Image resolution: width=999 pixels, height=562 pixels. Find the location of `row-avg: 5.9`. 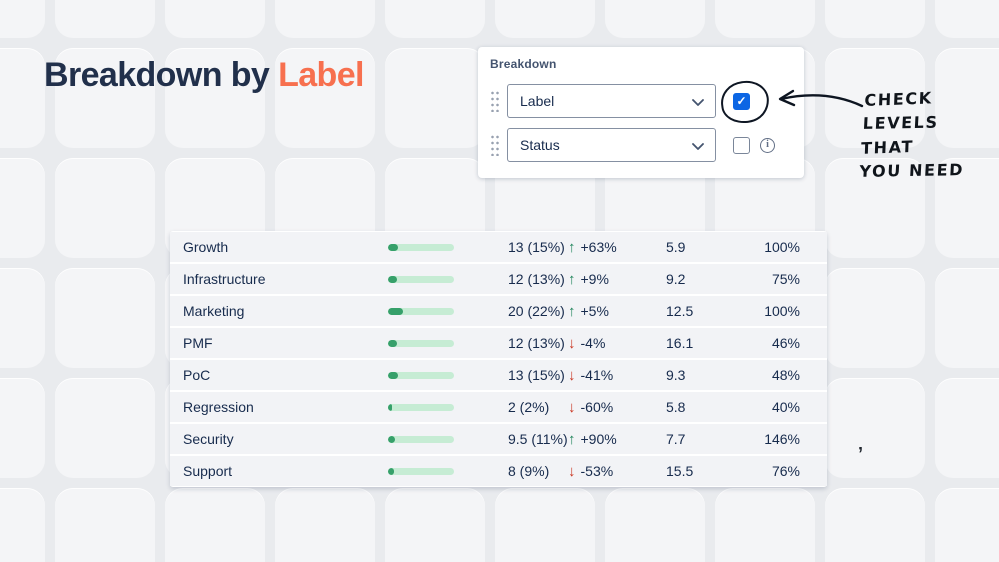

row-avg: 5.9 is located at coordinates (676, 247).